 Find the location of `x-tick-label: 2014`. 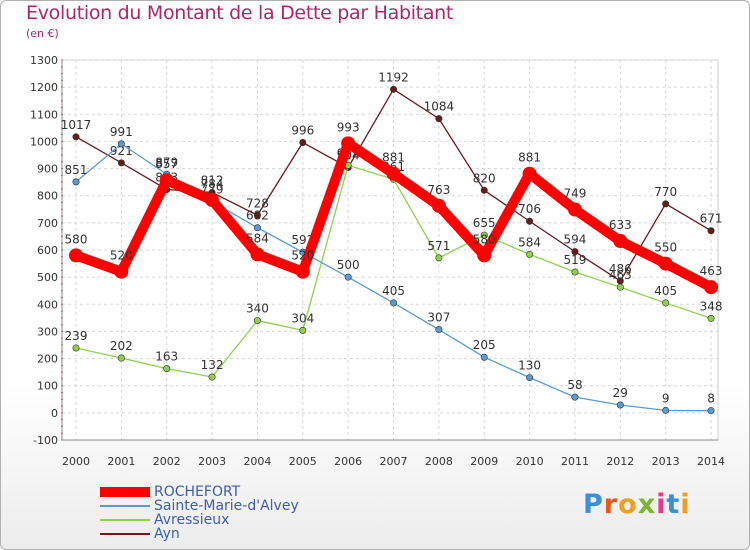

x-tick-label: 2014 is located at coordinates (711, 461).